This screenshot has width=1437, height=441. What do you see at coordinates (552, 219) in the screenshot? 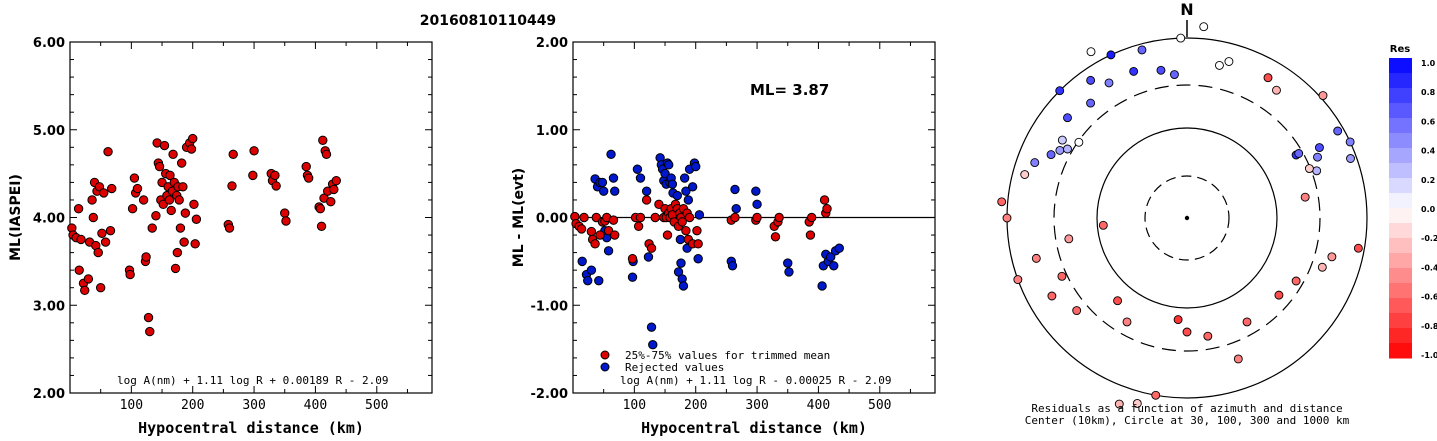
I see `y-tick-label: 0.00` at bounding box center [552, 219].